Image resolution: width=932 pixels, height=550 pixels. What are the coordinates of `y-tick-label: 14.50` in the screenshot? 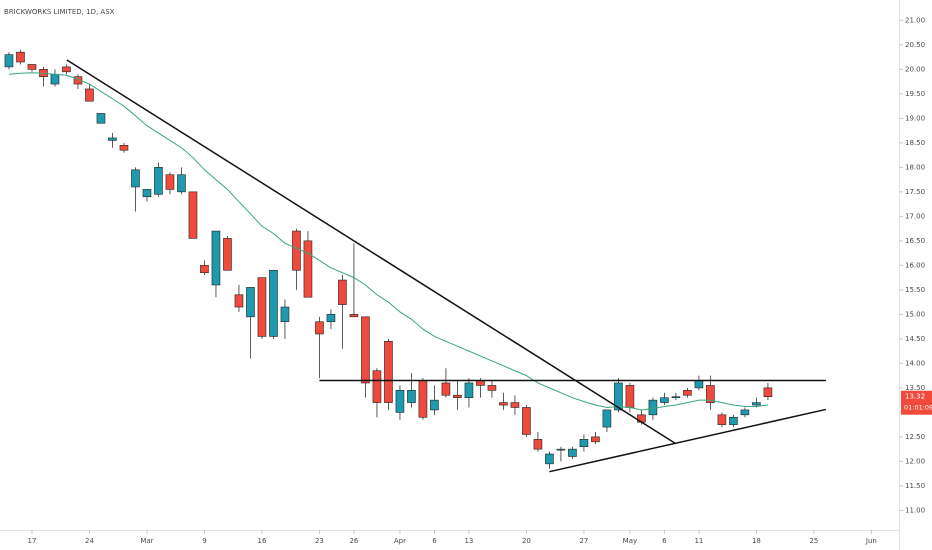 It's located at (915, 339).